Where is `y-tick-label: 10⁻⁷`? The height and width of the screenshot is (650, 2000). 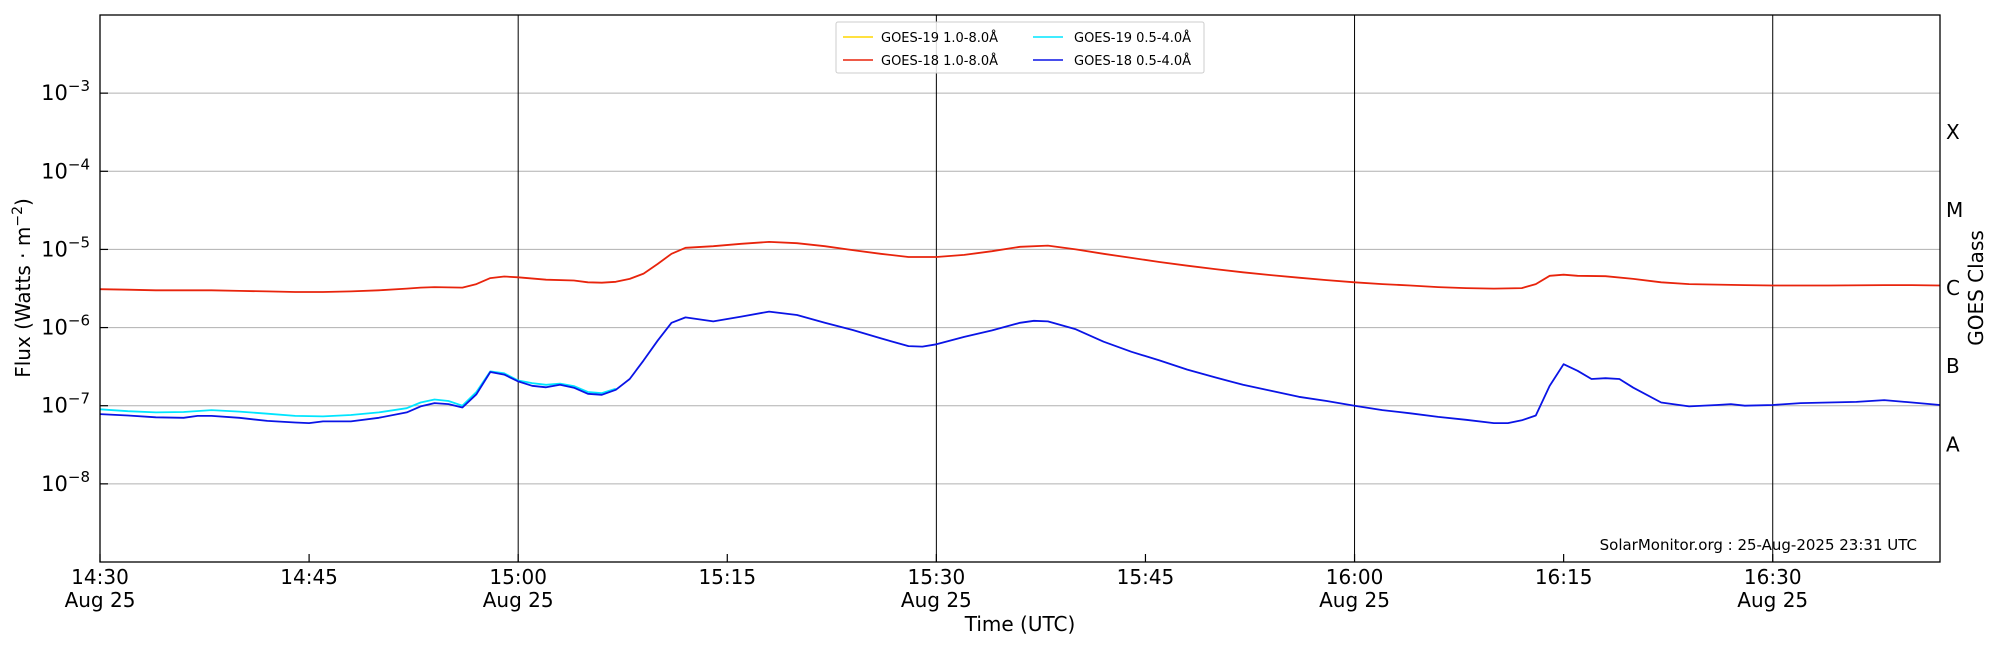 y-tick-label: 10⁻⁷ is located at coordinates (65, 404).